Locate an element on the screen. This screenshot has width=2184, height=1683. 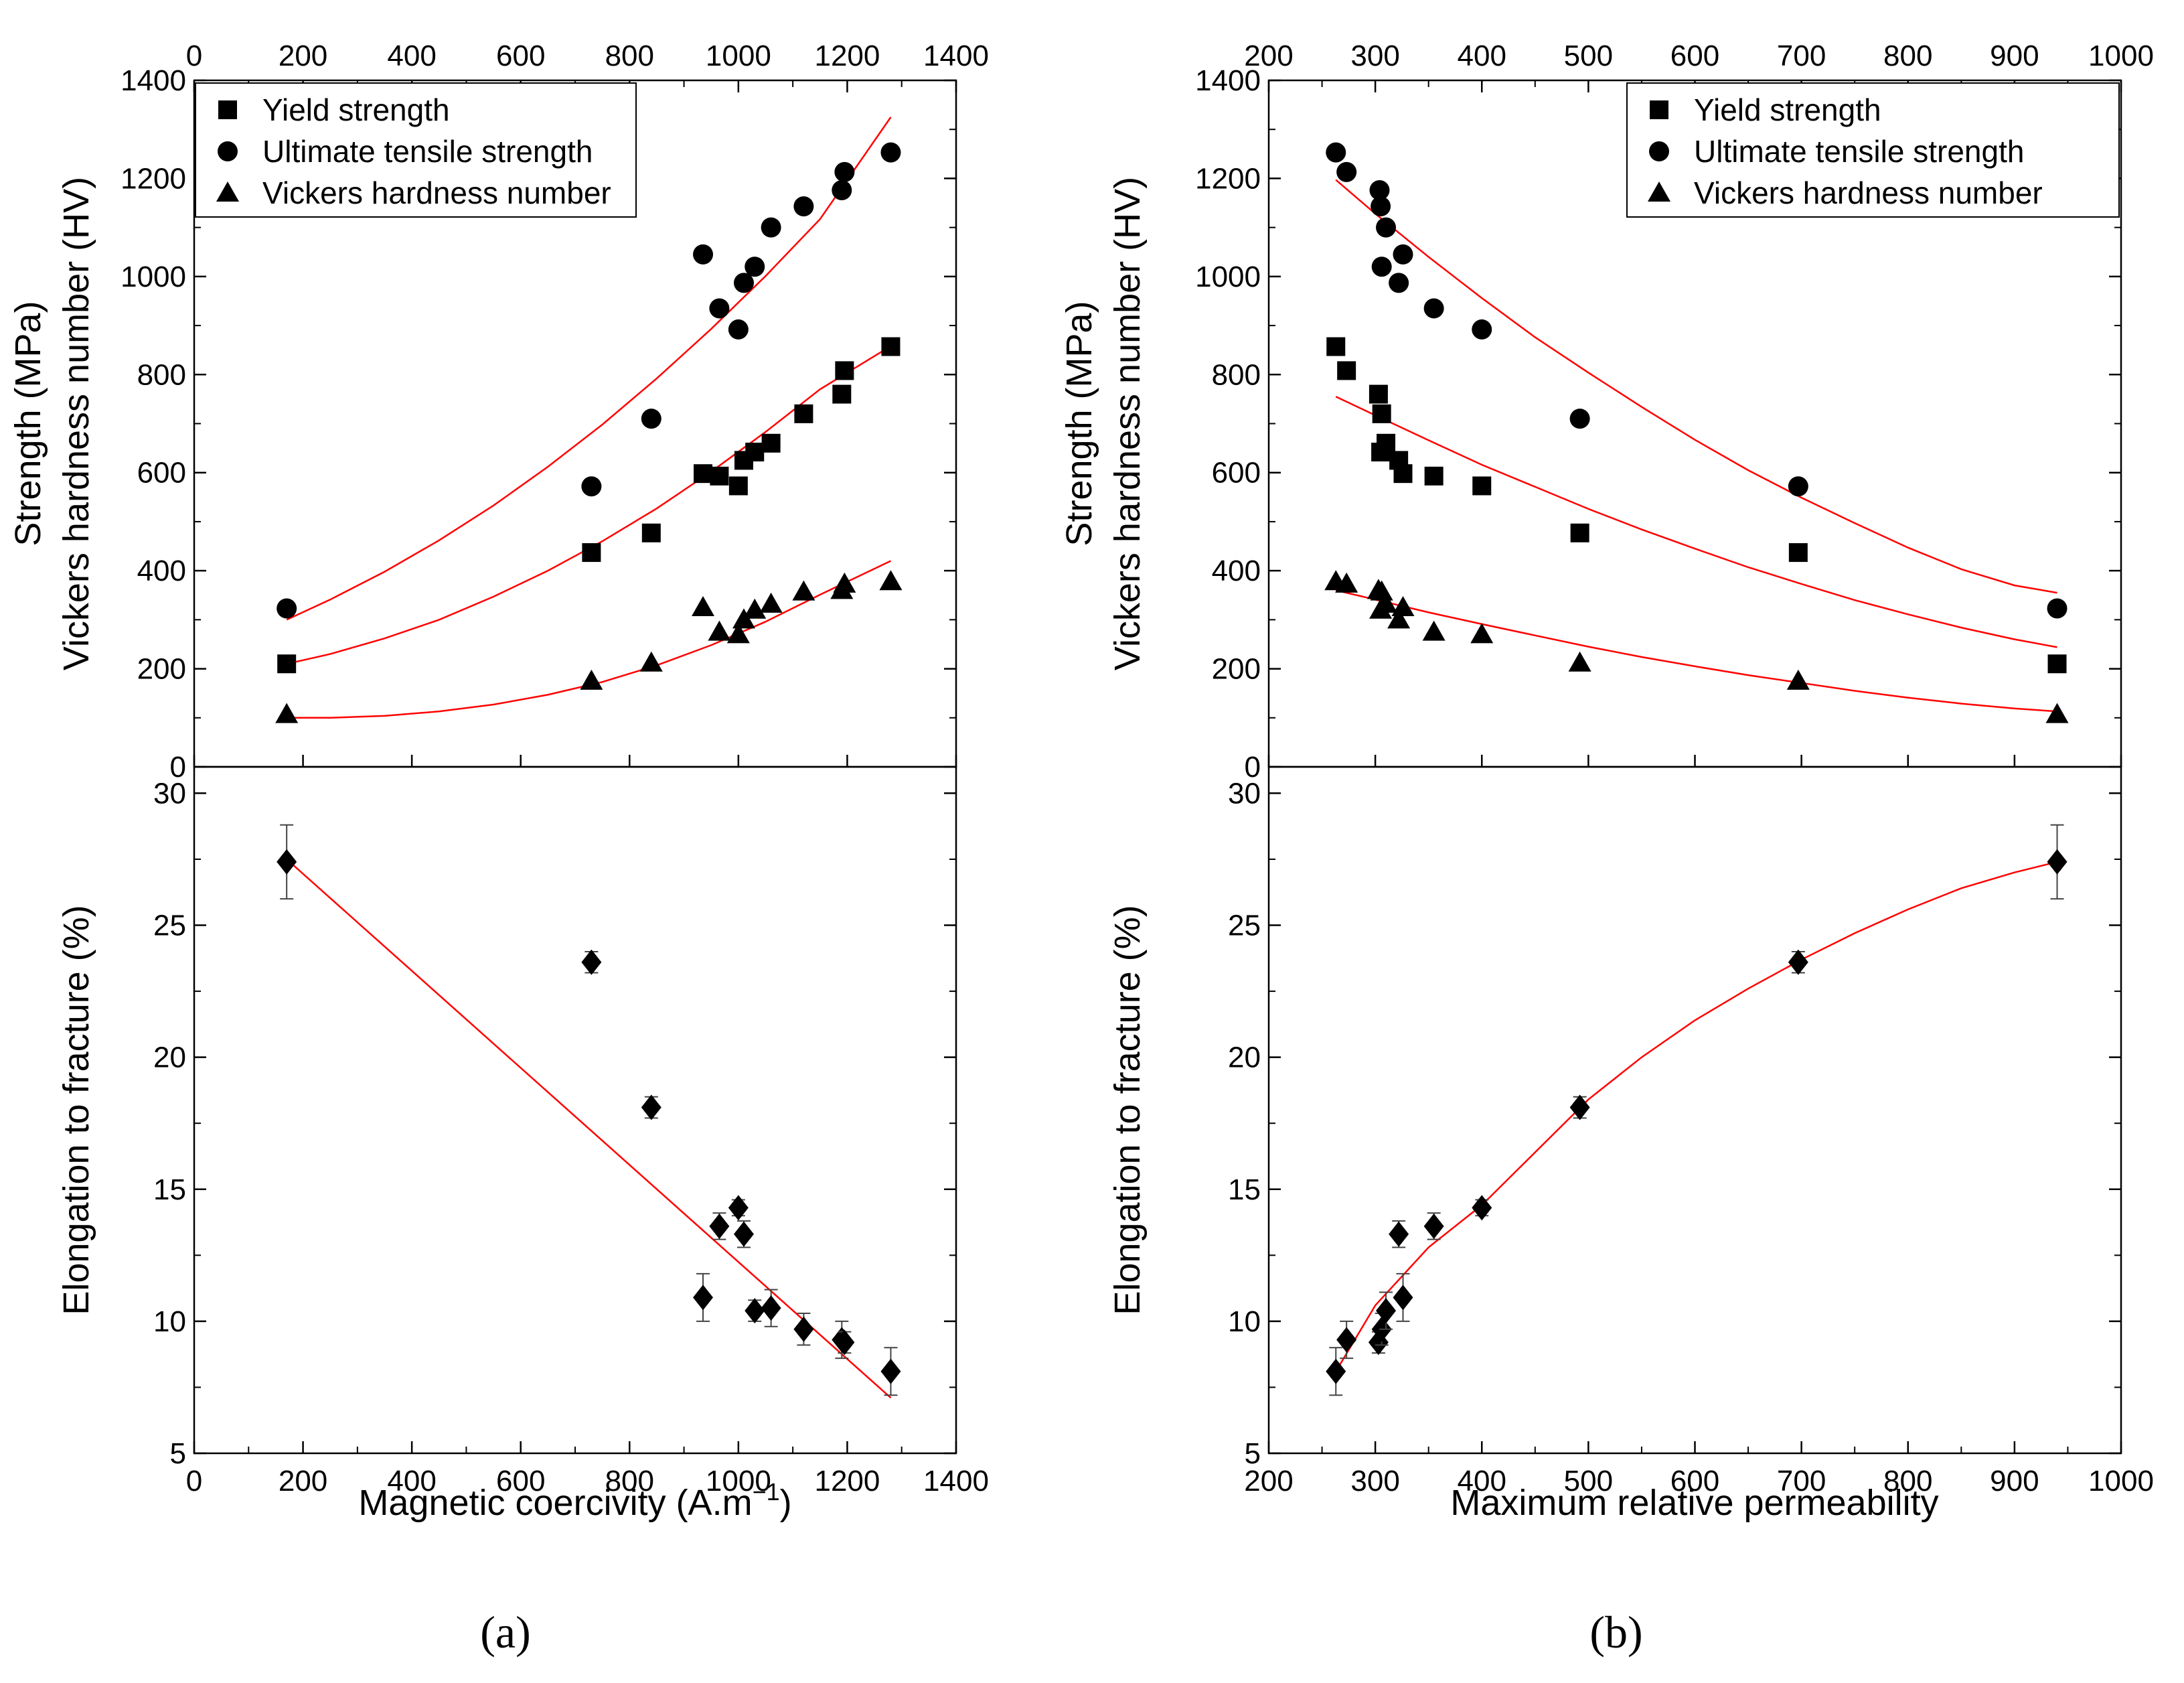
y-tick-label-bottom: 25 is located at coordinates (1244, 925).